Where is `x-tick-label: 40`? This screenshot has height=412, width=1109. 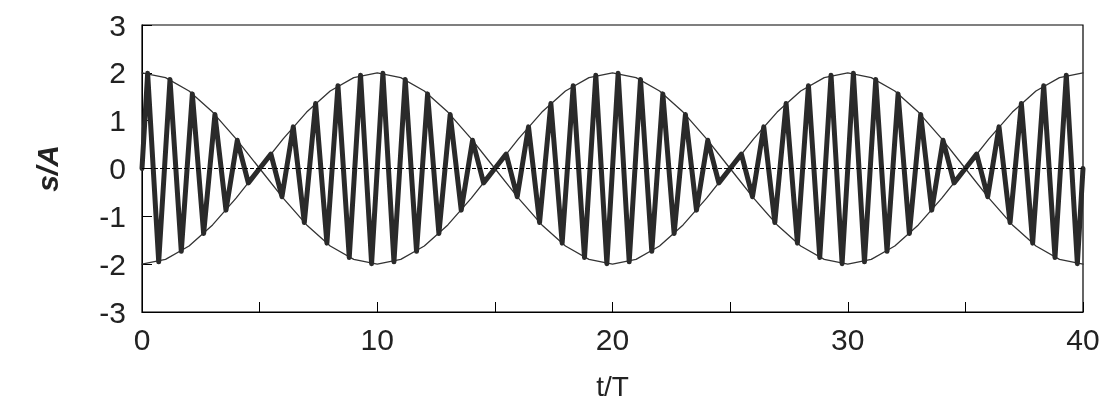
x-tick-label: 40 is located at coordinates (1083, 339).